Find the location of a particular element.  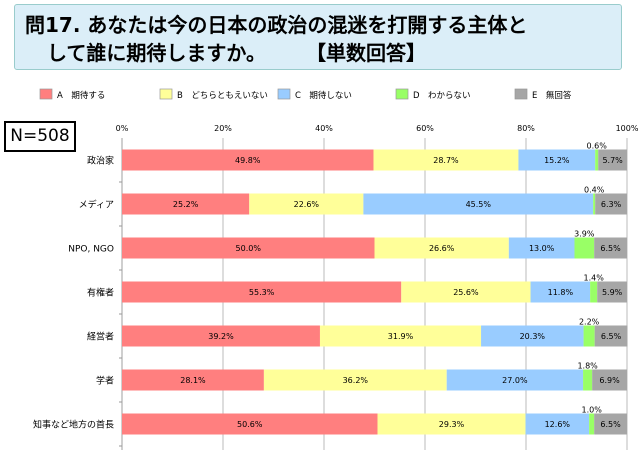

x-tick-label: 100% is located at coordinates (627, 128).